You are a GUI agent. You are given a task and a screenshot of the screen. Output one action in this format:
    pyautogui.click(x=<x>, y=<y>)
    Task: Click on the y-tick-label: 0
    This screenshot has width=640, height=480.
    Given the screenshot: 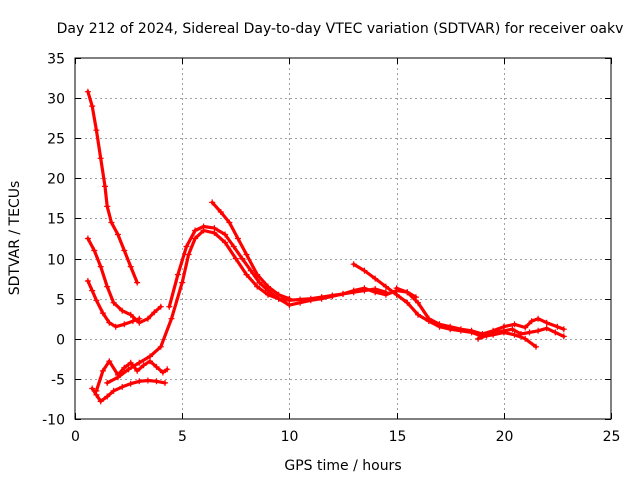 What is the action you would take?
    pyautogui.click(x=60, y=341)
    